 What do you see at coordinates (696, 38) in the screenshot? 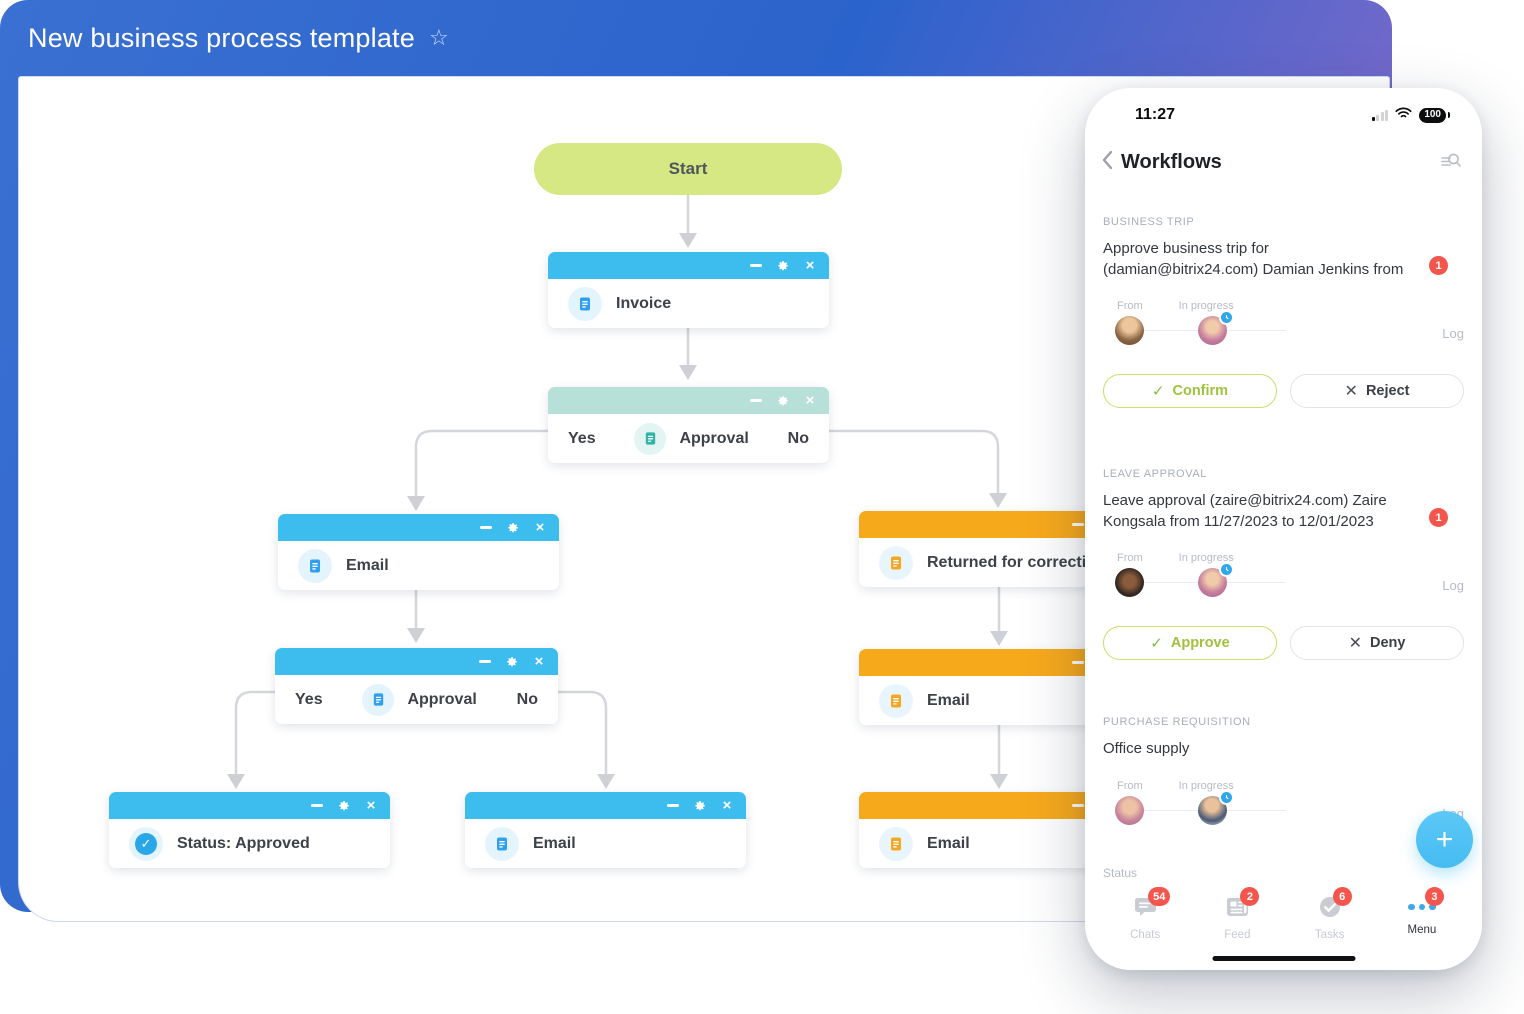
I see `editor-header: New business process template ☆` at bounding box center [696, 38].